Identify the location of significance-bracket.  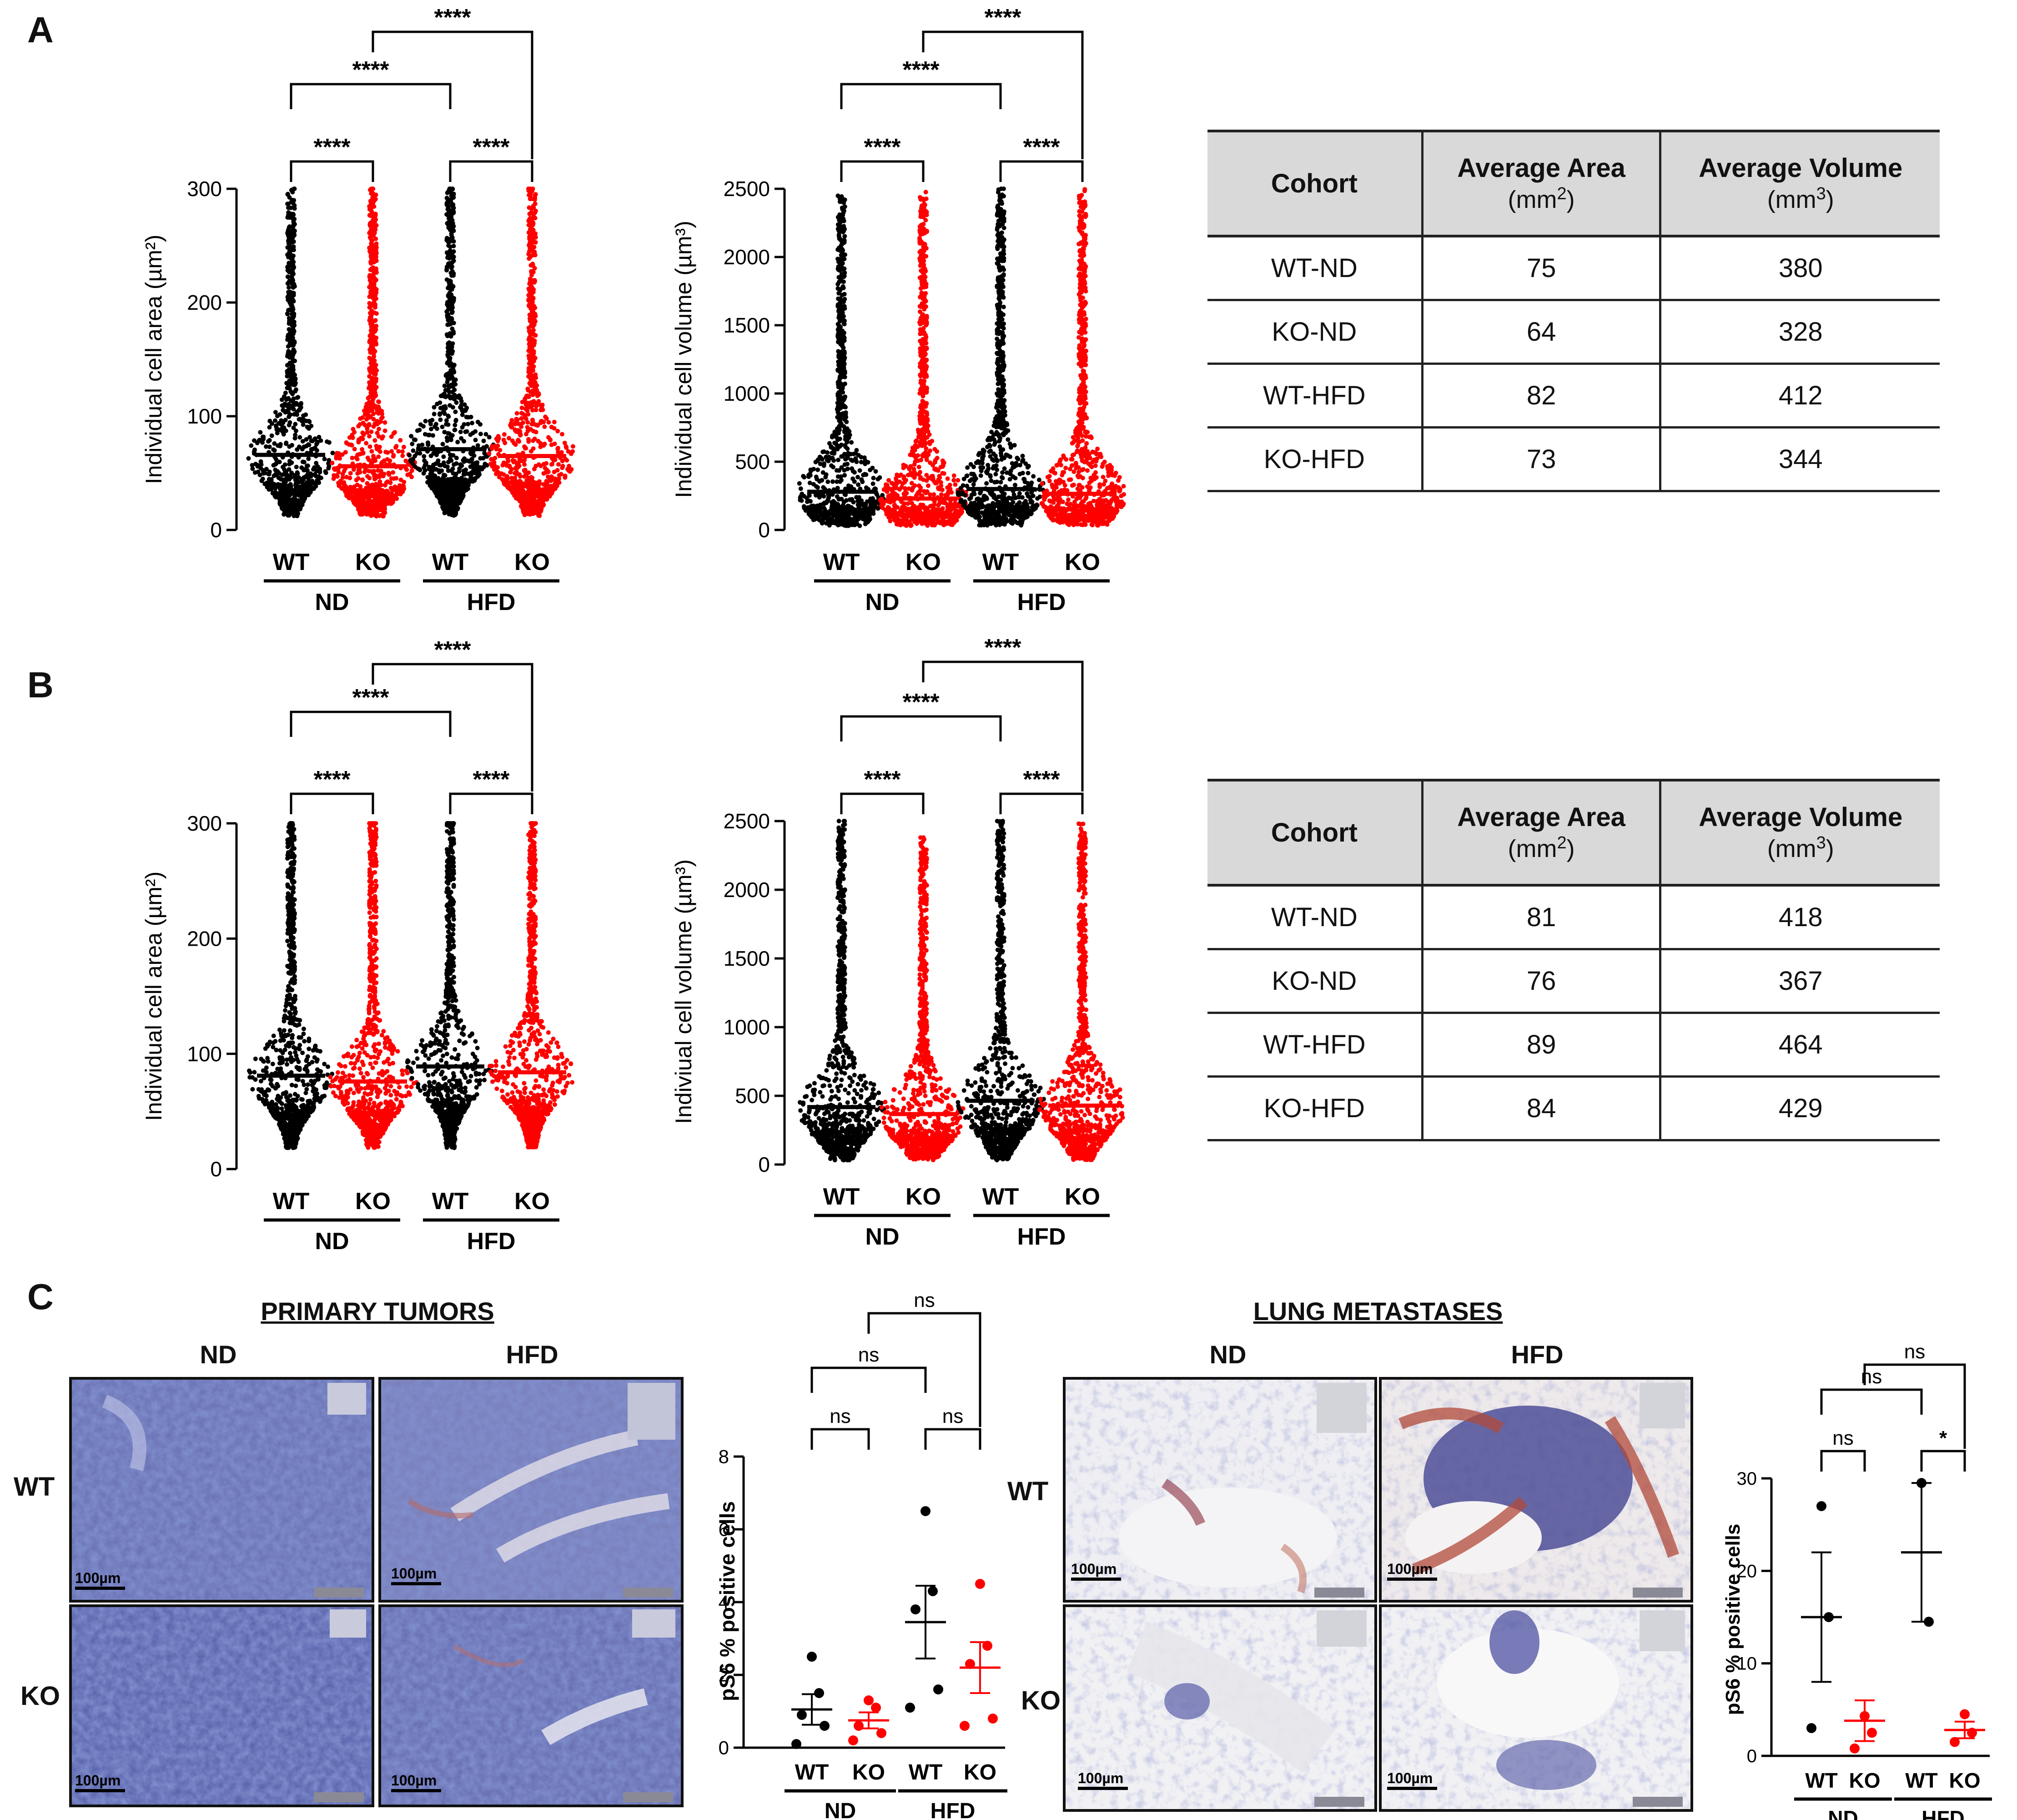
(332, 171).